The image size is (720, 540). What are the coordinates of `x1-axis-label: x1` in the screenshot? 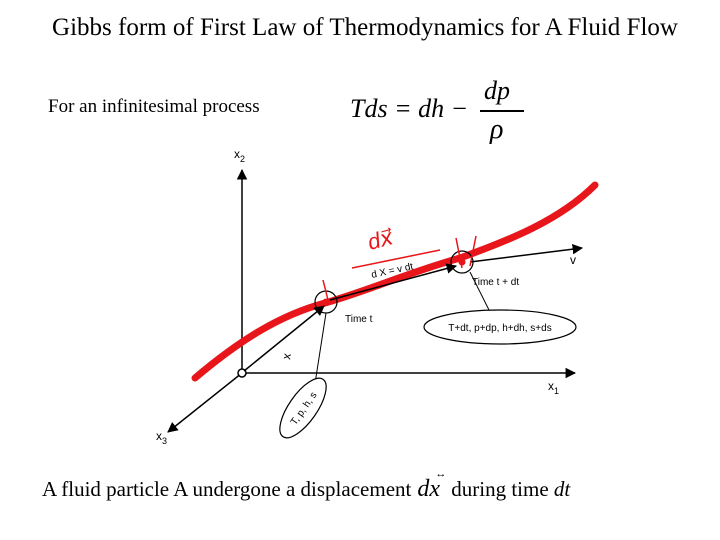 It's located at (553, 387).